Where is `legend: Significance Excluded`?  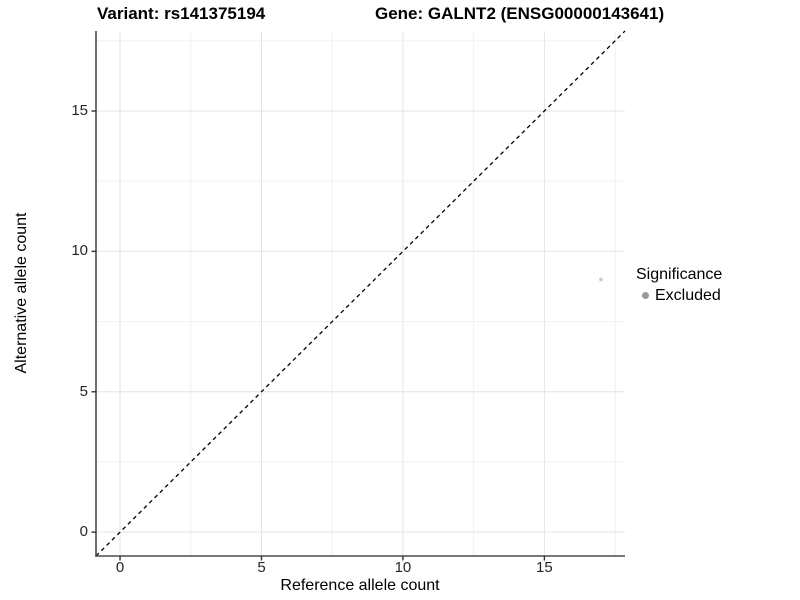
legend: Significance Excluded is located at coordinates (679, 285).